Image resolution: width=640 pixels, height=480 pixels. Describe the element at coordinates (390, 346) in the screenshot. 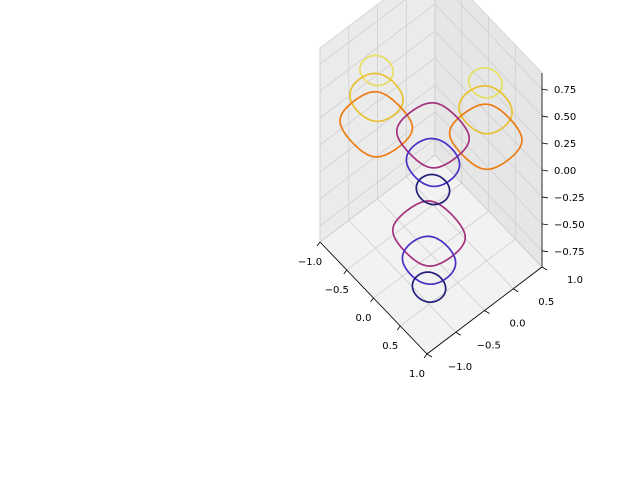

I see `x-tick-label: 0.5` at that location.